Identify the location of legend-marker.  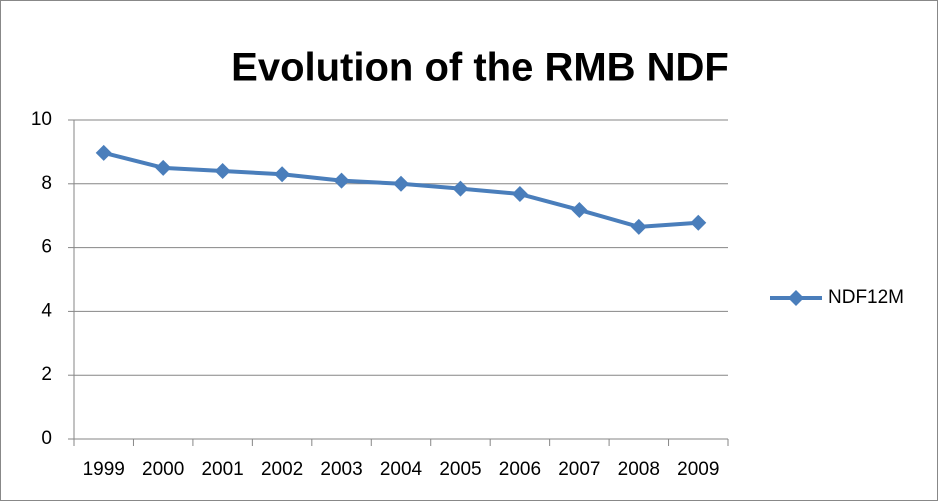
(796, 298).